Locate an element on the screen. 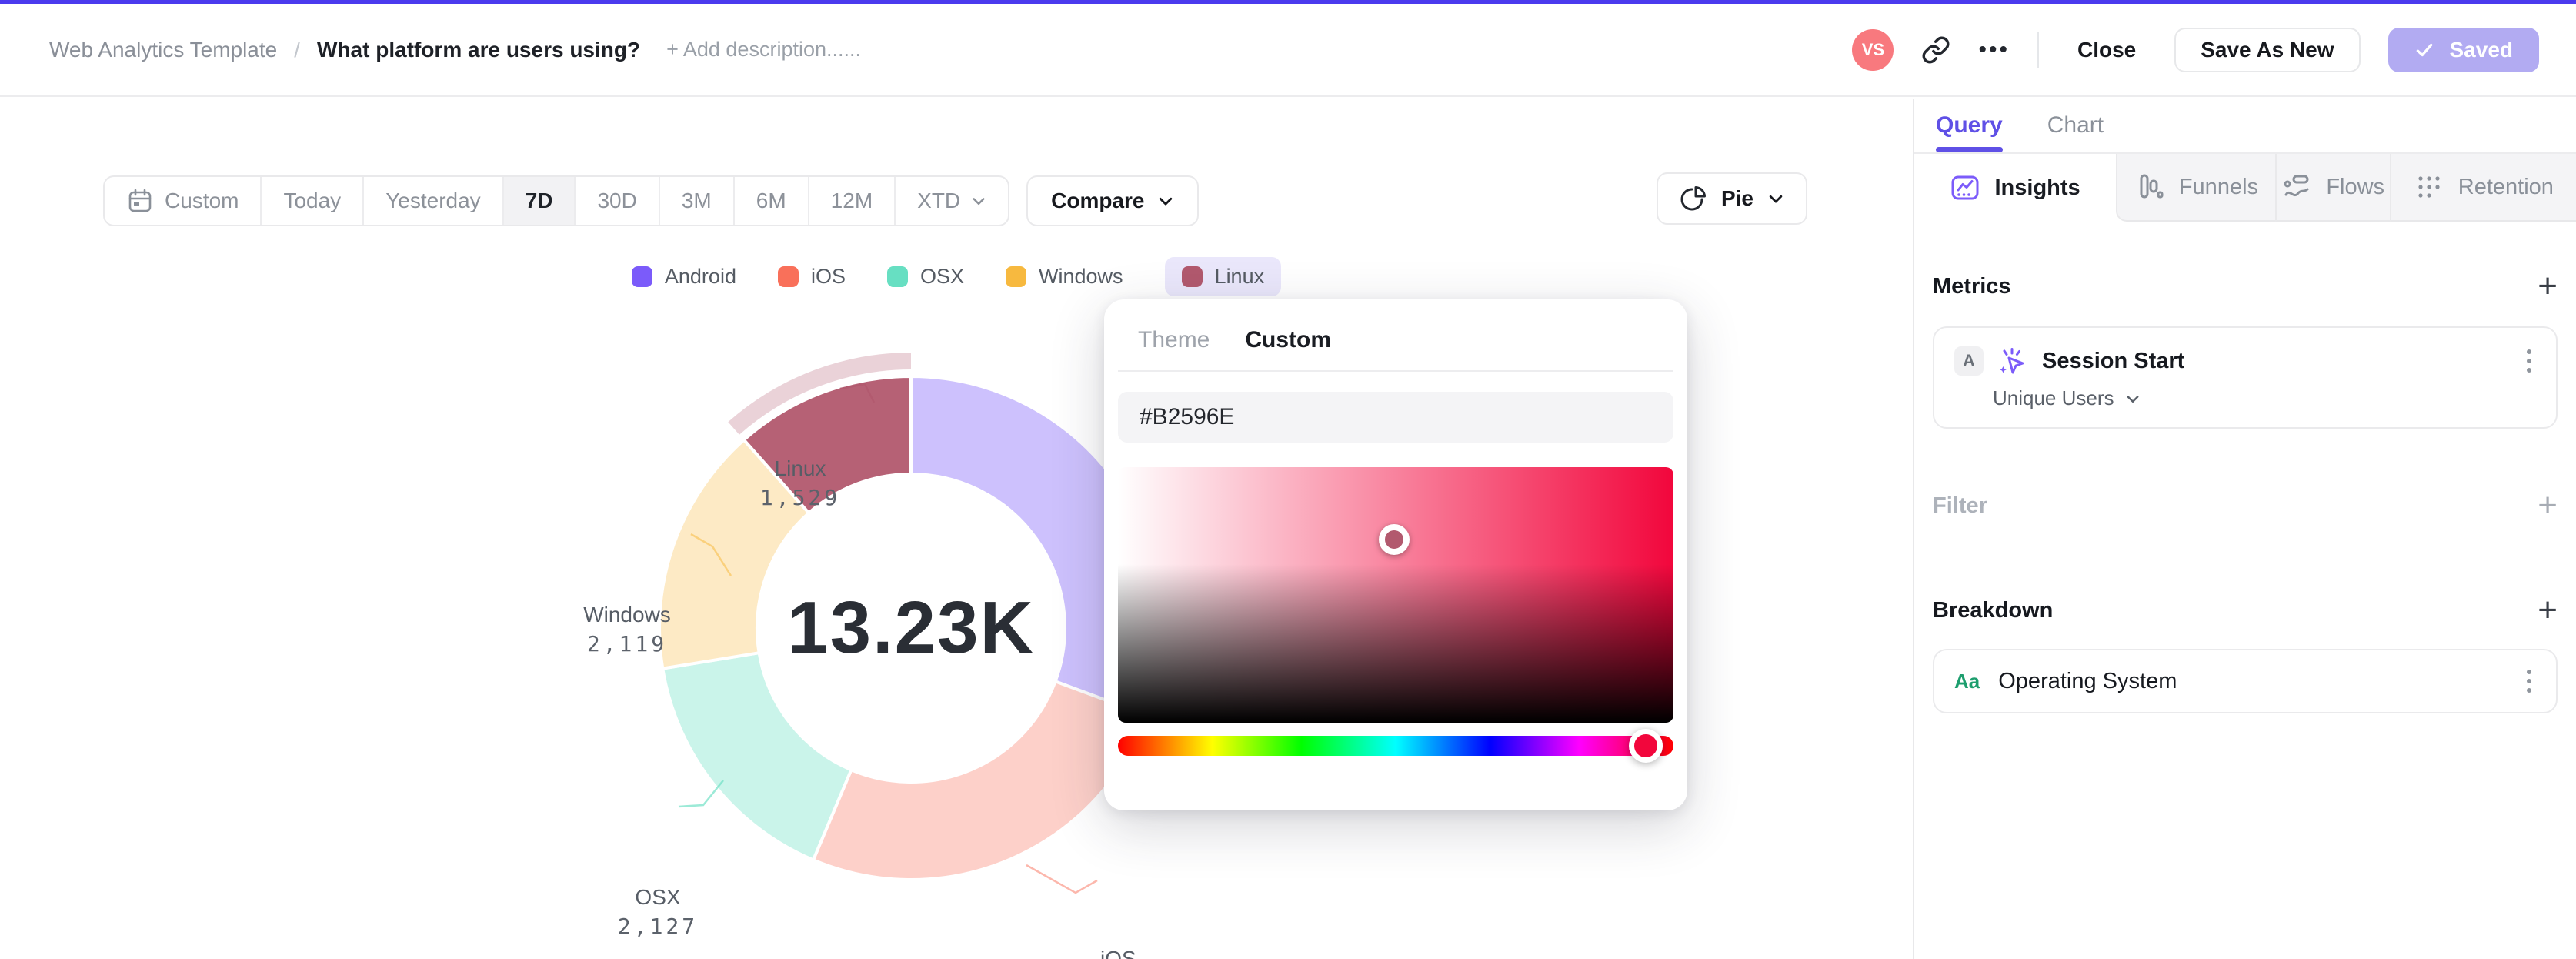 This screenshot has width=2576, height=959. legend-swatch is located at coordinates (1016, 276).